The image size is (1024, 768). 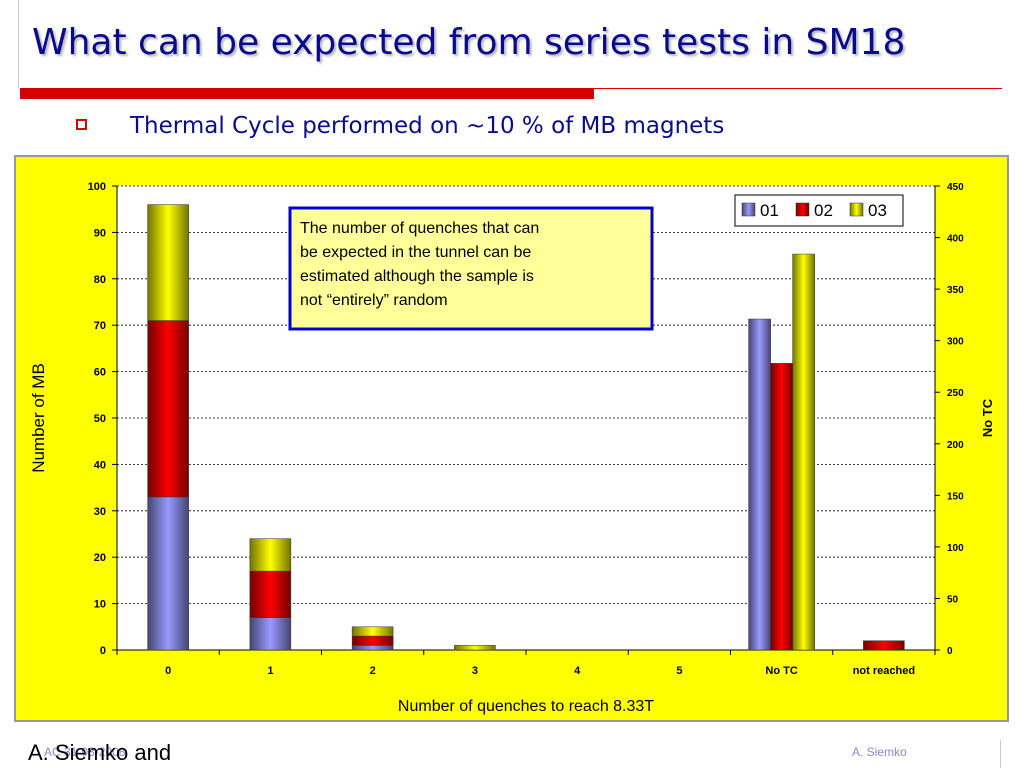 What do you see at coordinates (100, 326) in the screenshot?
I see `y-tick-label: 70` at bounding box center [100, 326].